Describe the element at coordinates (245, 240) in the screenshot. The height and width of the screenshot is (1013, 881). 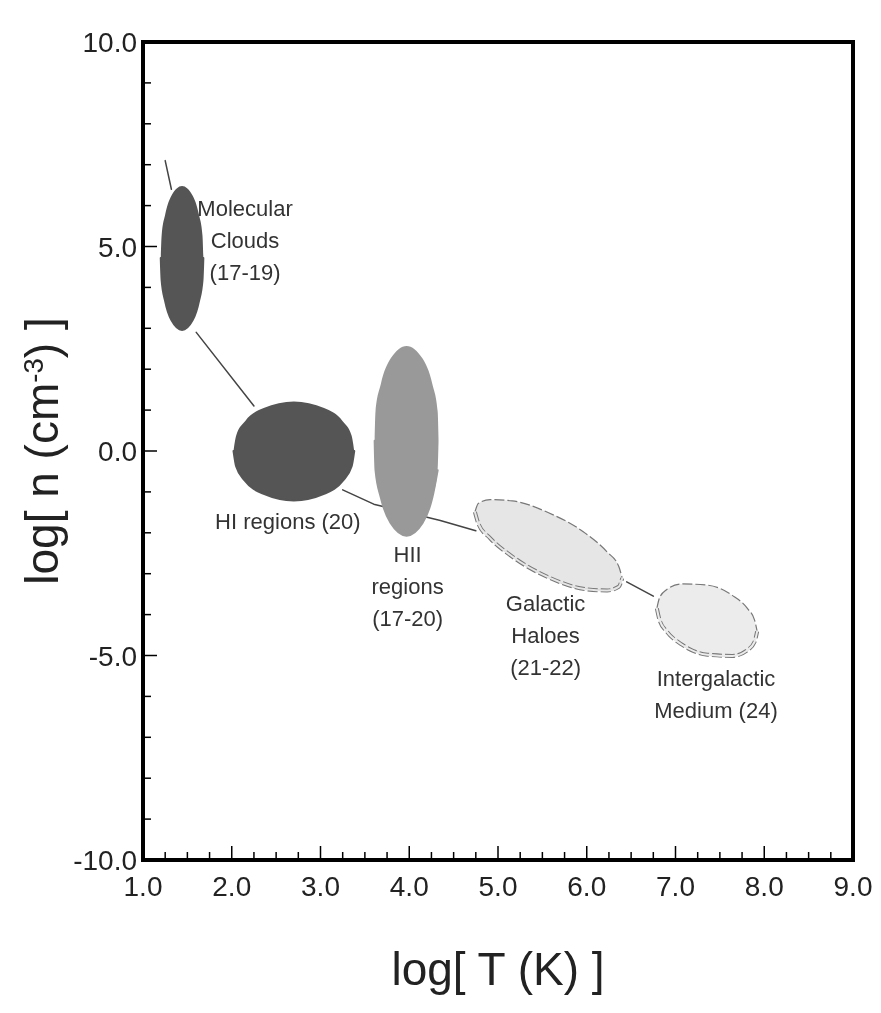
I see `series-label: Molecular Clouds (17-19)` at that location.